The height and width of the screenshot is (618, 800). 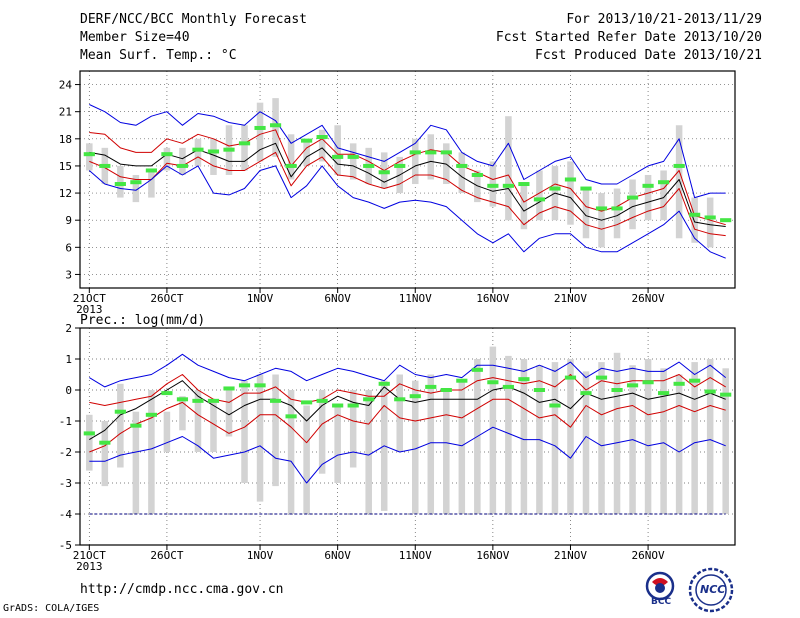 What do you see at coordinates (68, 328) in the screenshot?
I see `y-tick-label: 2` at bounding box center [68, 328].